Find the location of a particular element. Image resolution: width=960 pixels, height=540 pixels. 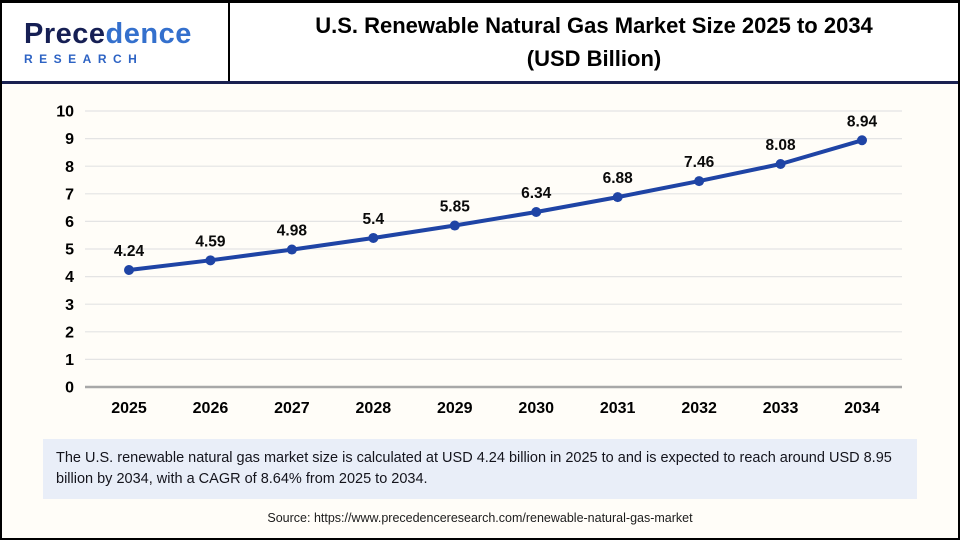

x-axis-labels: 2025 2026 2027 2028 2029 2030 2031 2032 2033 2034 is located at coordinates (495, 408).